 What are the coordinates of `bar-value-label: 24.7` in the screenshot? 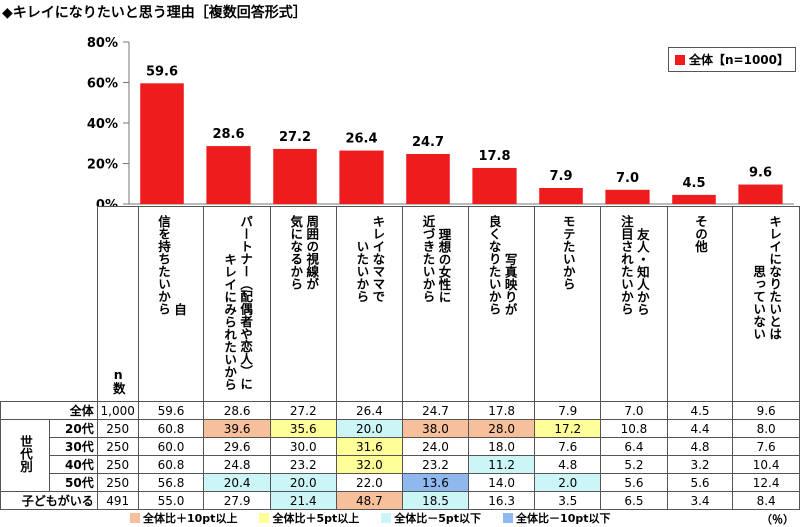 It's located at (428, 142).